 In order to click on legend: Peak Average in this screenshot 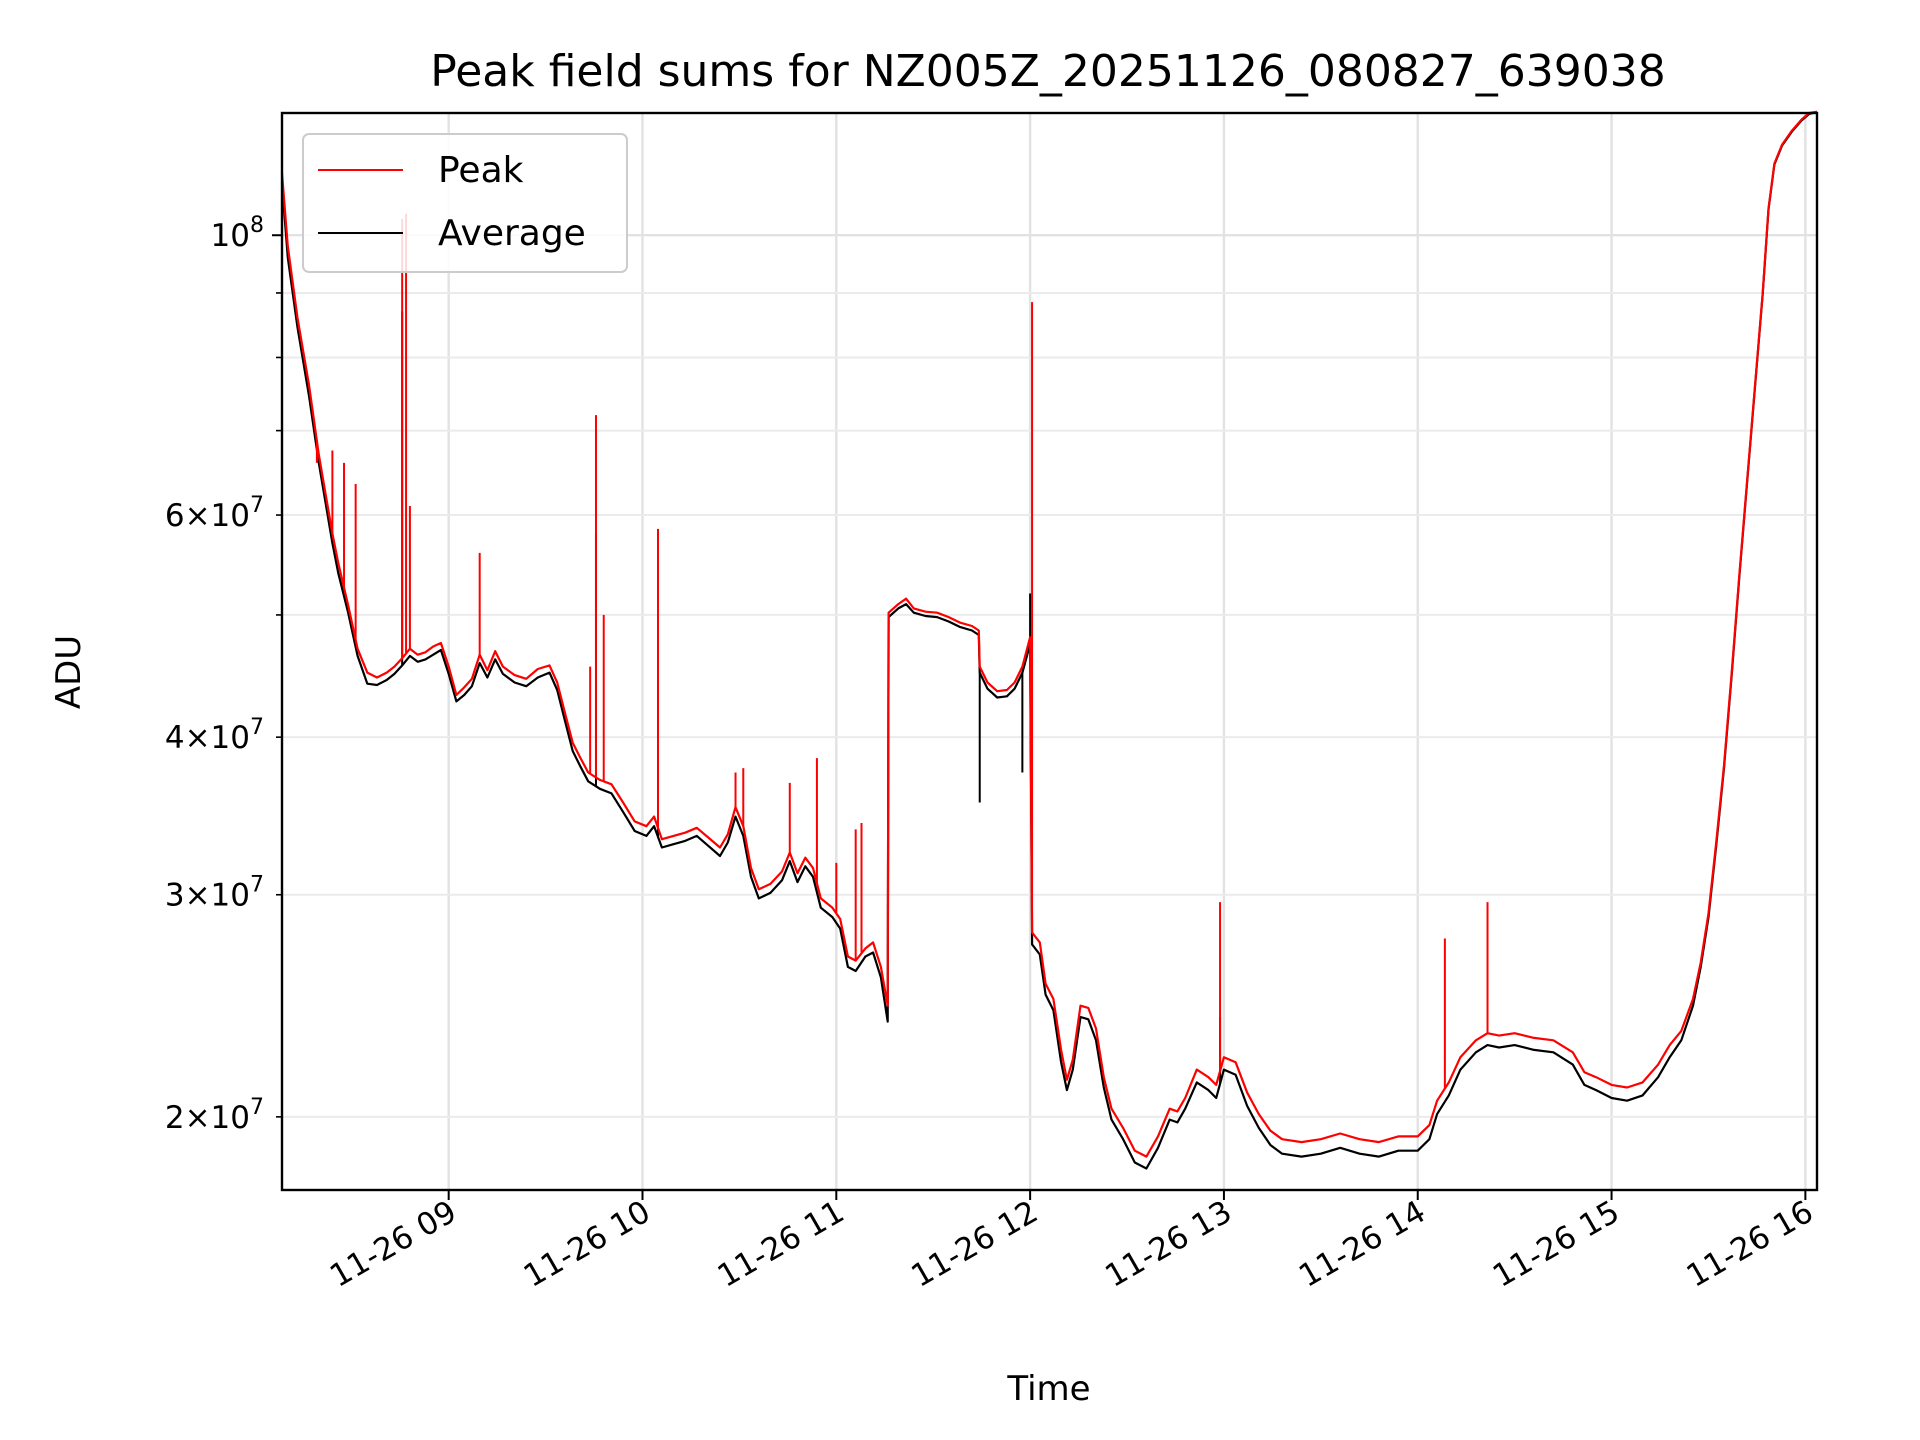, I will do `click(465, 203)`.